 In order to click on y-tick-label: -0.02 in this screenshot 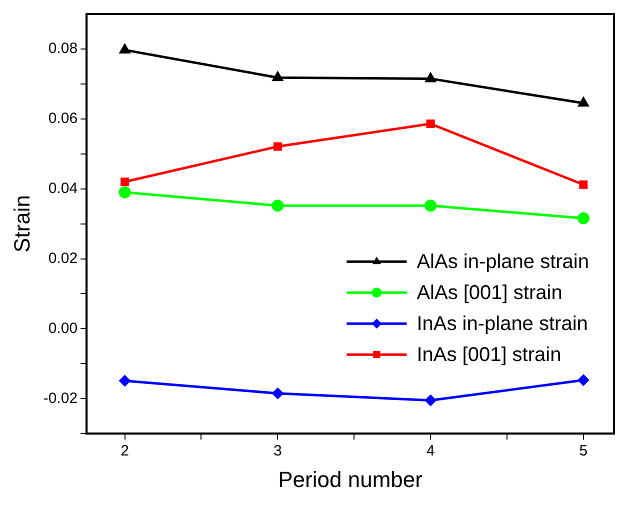, I will do `click(60, 398)`.